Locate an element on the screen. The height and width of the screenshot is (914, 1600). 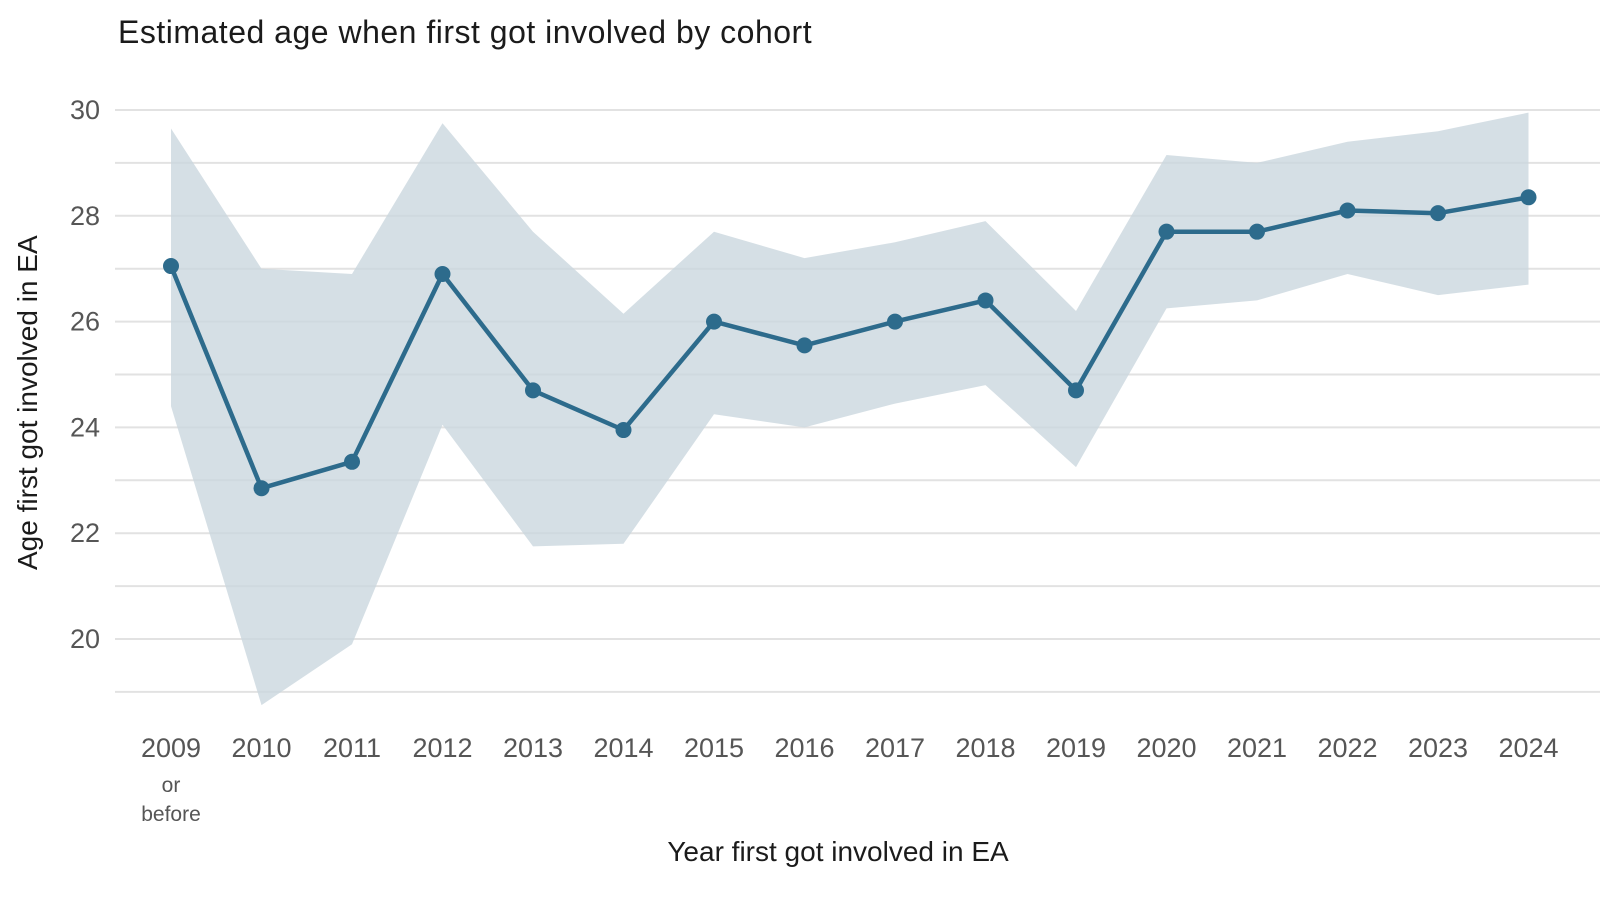
svg-text: 2017 is located at coordinates (895, 748).